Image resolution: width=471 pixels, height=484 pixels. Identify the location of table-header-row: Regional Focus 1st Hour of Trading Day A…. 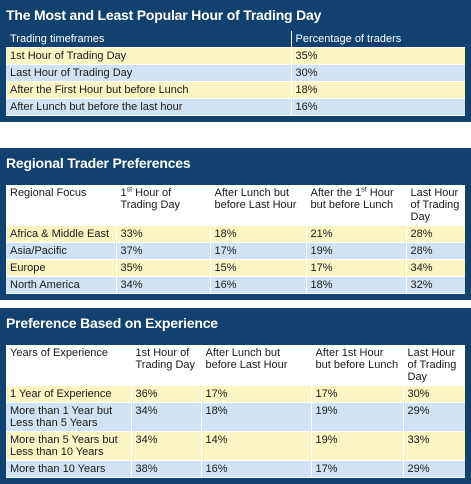
(235, 205).